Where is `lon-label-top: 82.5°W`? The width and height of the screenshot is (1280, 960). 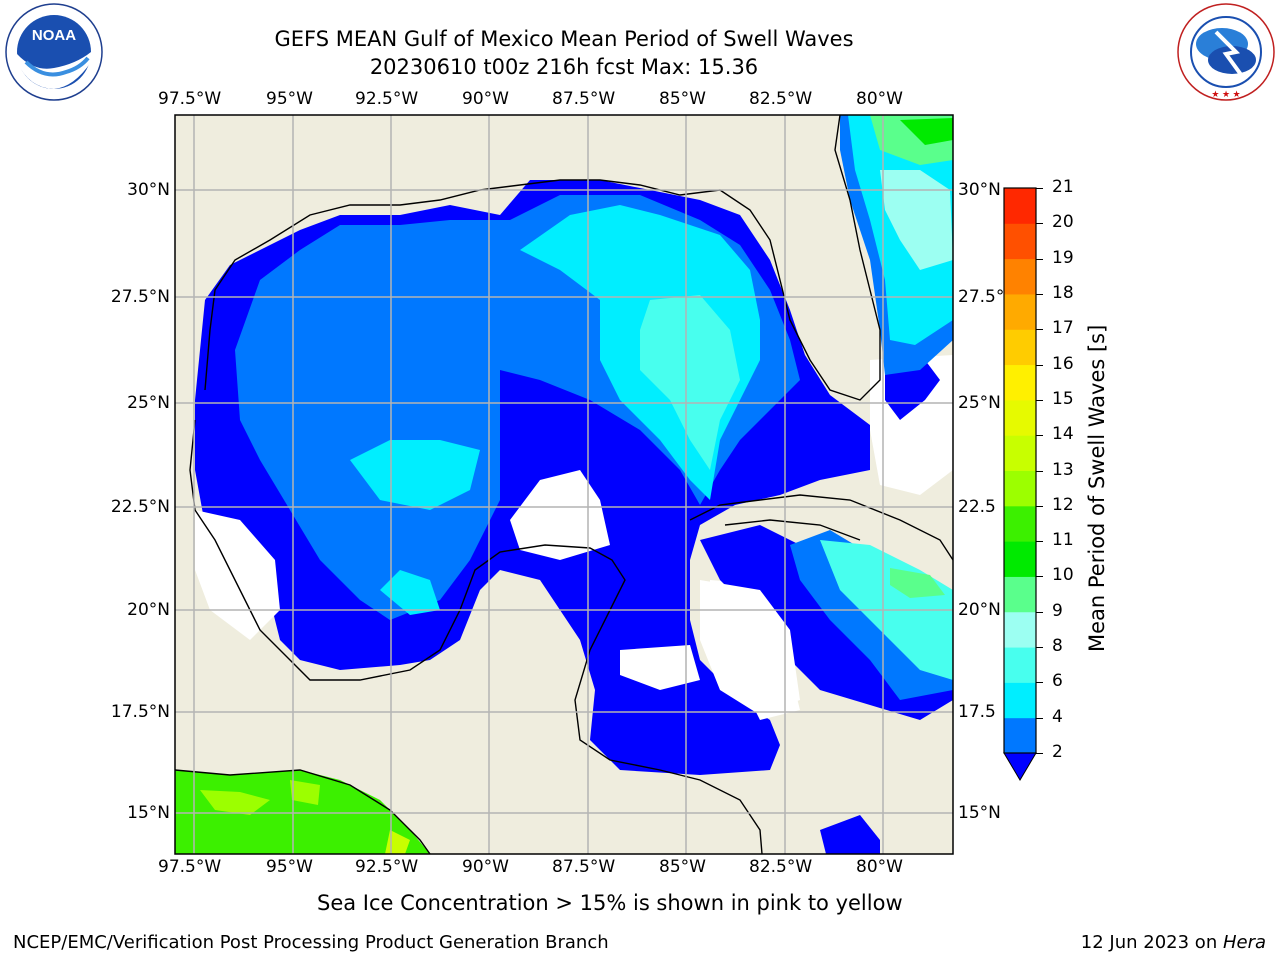
lon-label-top: 82.5°W is located at coordinates (781, 99).